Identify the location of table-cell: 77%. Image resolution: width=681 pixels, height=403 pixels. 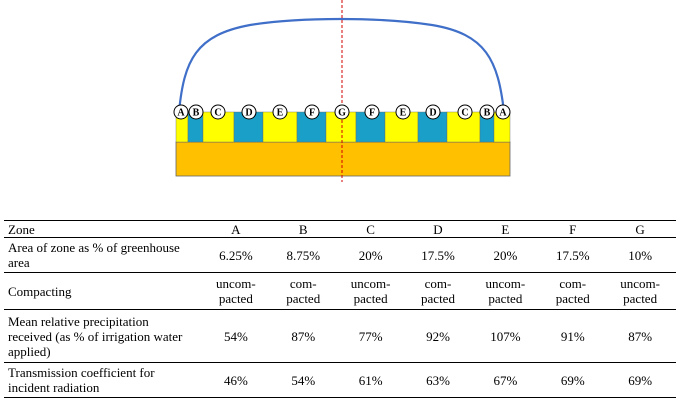
(370, 336).